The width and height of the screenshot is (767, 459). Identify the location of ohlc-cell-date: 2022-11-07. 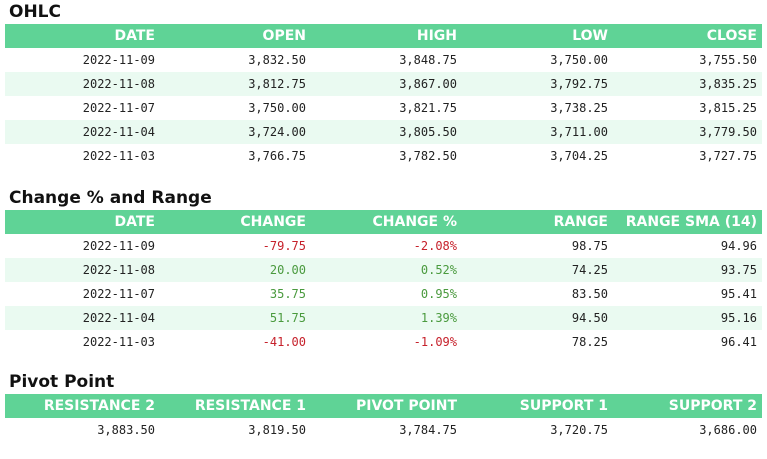
(118, 108).